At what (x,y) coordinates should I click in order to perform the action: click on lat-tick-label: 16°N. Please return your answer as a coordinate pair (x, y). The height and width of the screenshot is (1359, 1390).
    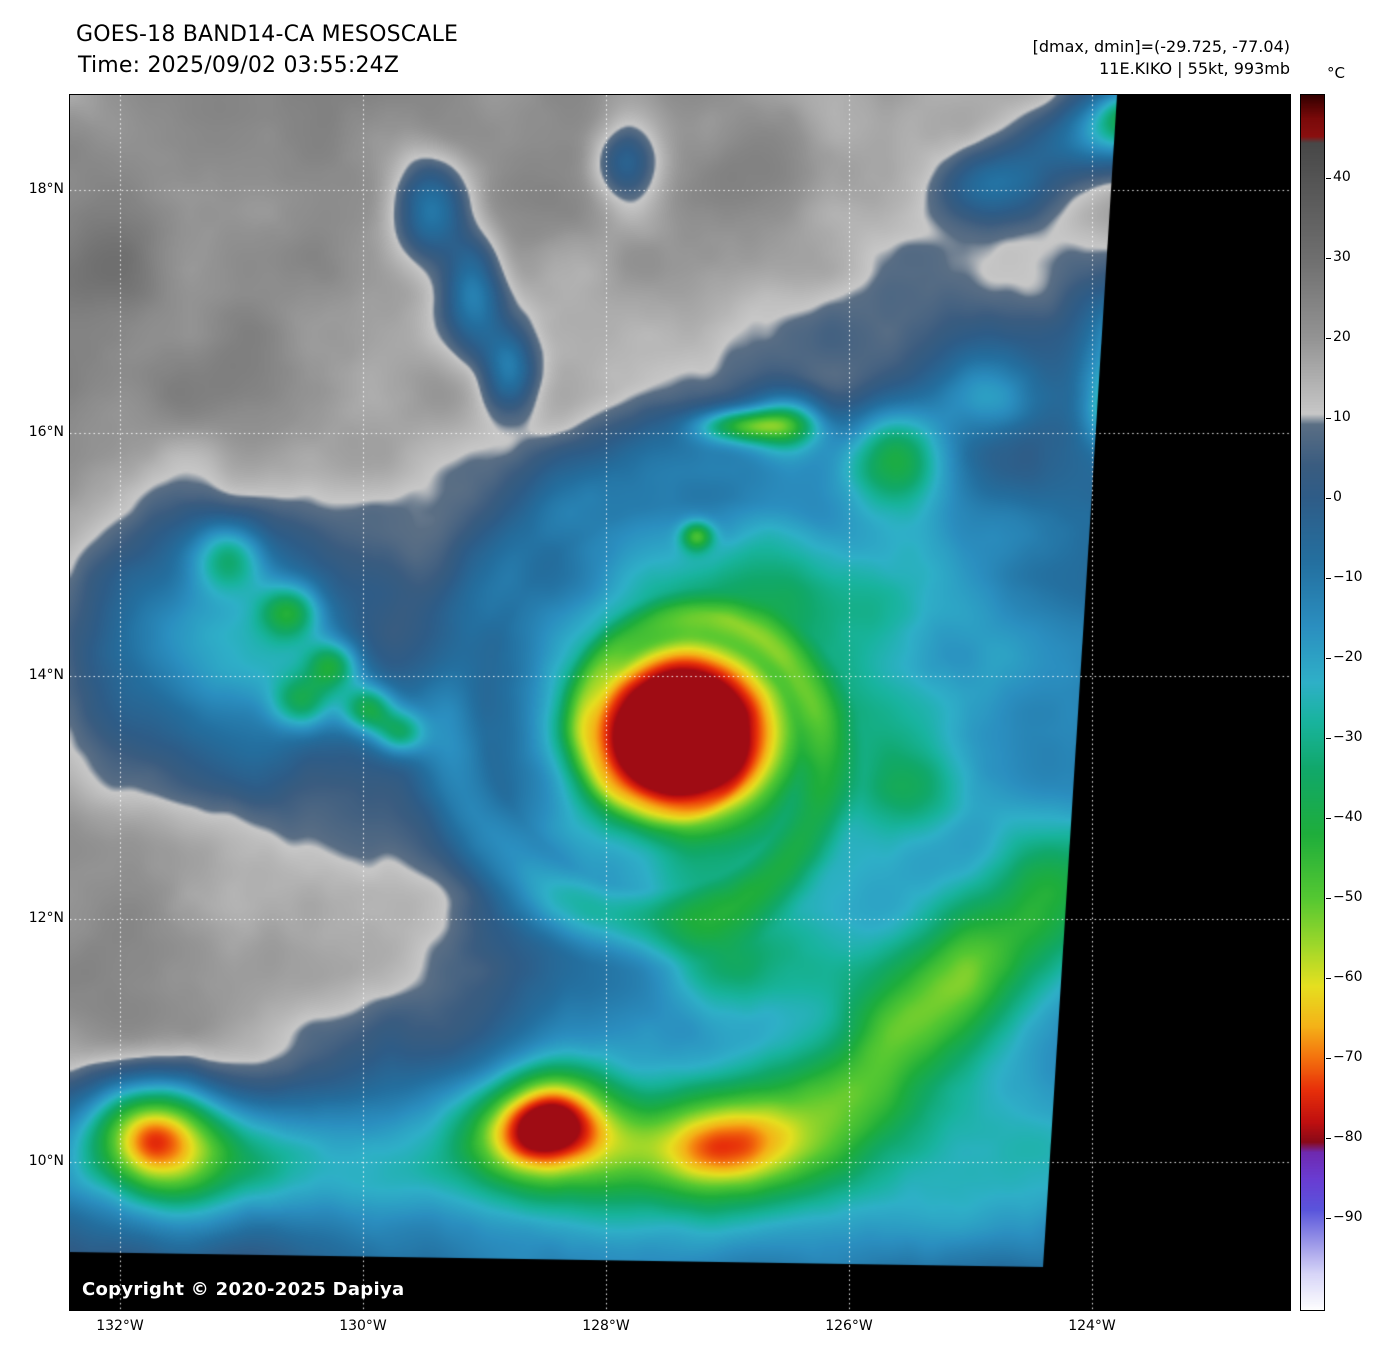
    Looking at the image, I should click on (46, 431).